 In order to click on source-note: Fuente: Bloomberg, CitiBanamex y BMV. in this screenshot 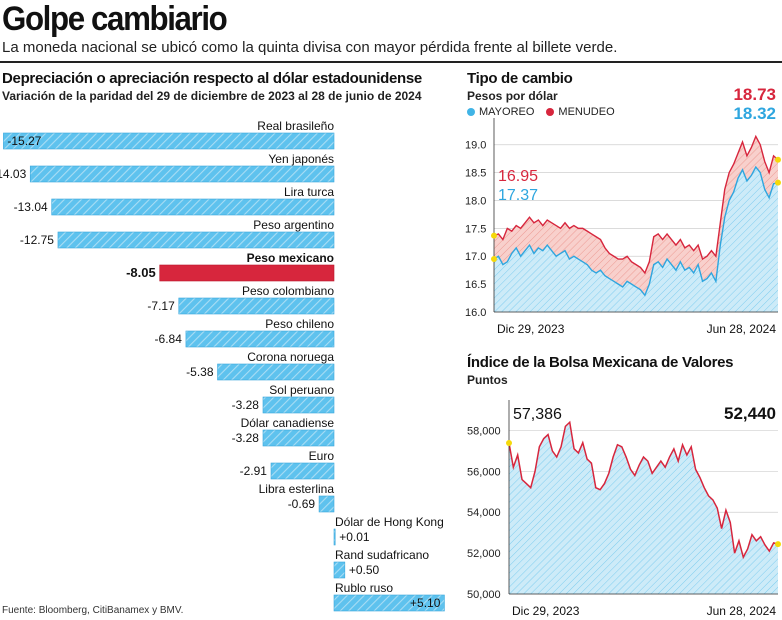, I will do `click(93, 610)`.